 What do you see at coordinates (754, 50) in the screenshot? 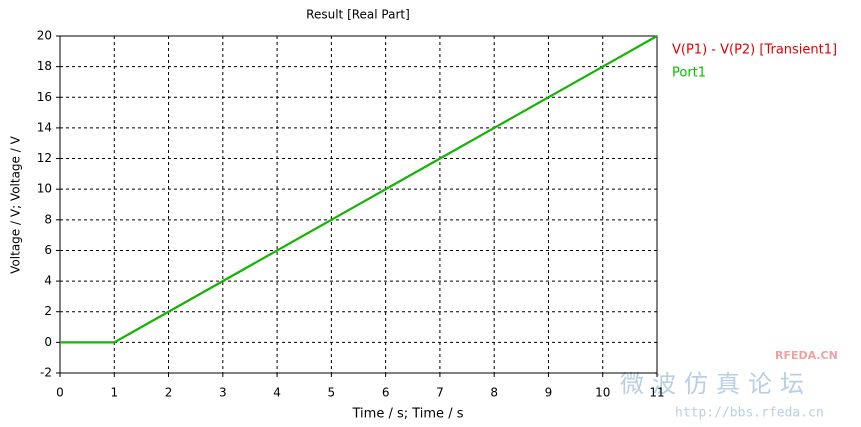
I see `legend-entry: V(P1) - V(P2) [Transient1]` at bounding box center [754, 50].